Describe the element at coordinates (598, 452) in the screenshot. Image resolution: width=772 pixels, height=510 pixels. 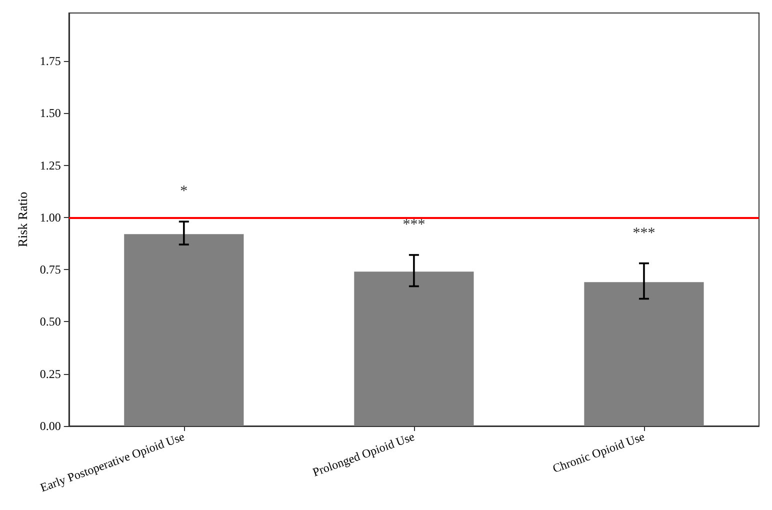
I see `x-tick-label: Chronic Opioid Use` at that location.